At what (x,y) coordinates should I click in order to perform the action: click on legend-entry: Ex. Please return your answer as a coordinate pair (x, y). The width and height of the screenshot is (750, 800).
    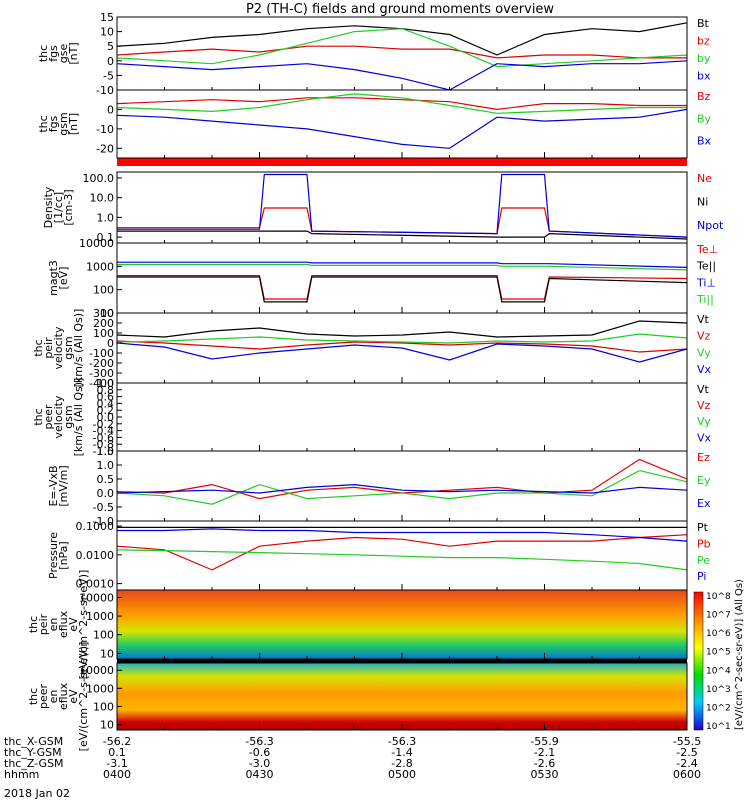
    Looking at the image, I should click on (704, 503).